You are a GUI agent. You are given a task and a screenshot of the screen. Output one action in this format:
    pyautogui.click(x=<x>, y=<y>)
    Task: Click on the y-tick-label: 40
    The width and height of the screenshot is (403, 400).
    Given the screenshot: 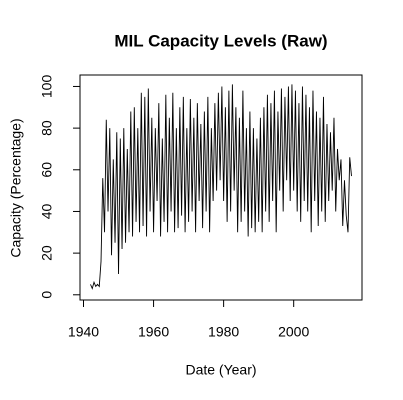 What is the action you would take?
    pyautogui.click(x=47, y=211)
    